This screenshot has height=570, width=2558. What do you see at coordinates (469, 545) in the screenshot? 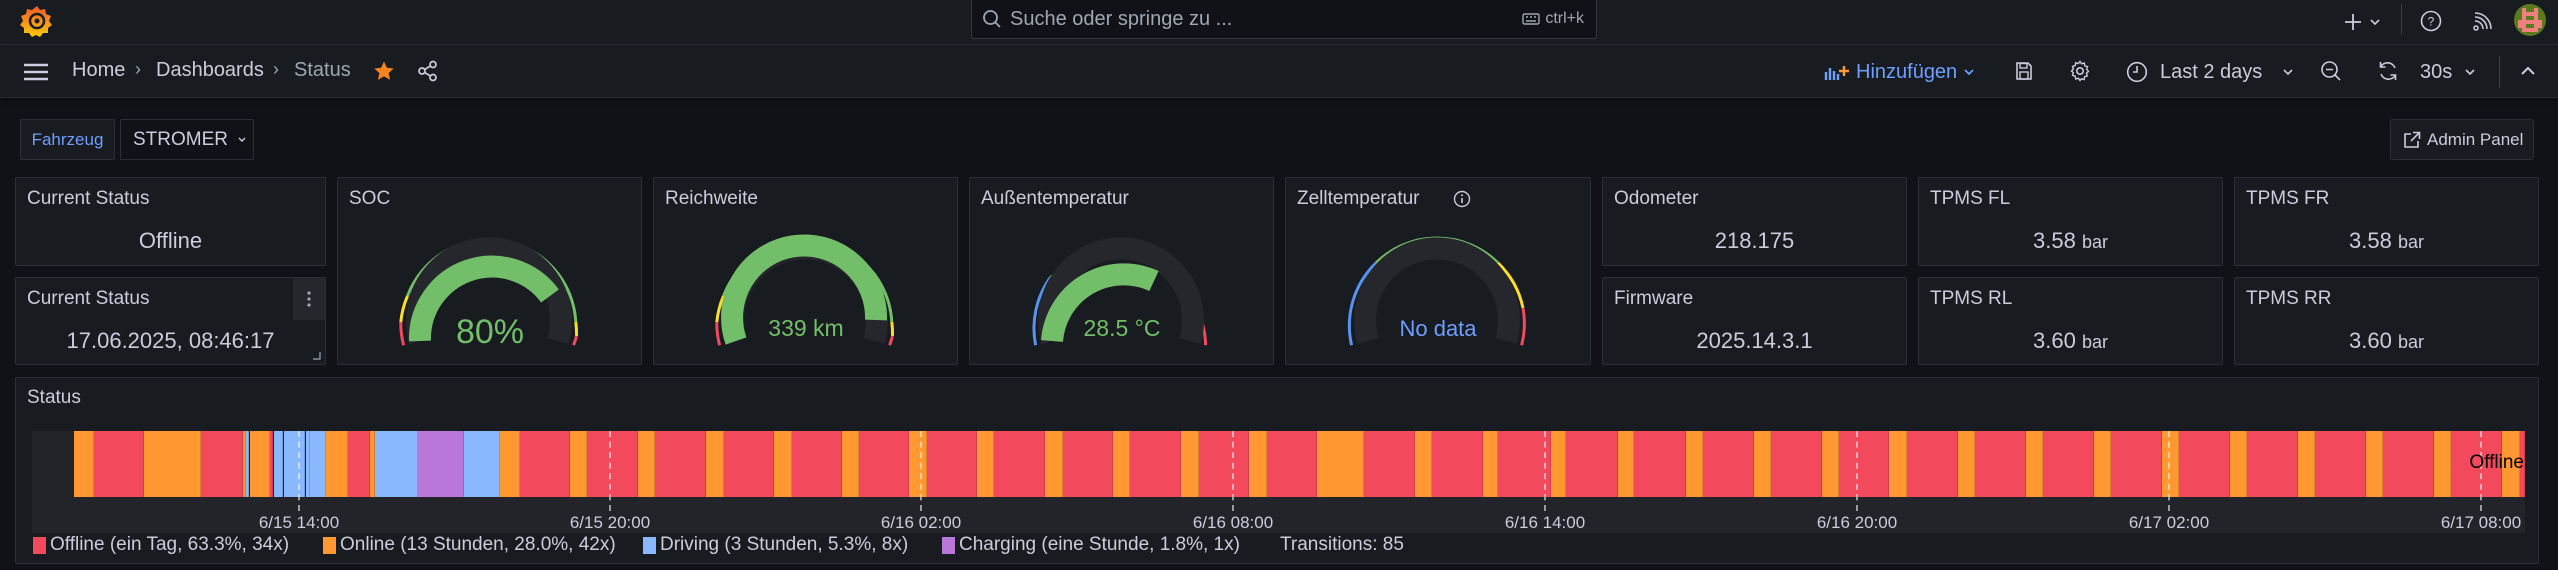
I see `legend-item-online: Online (13 Stunden, 28.0%, 42x)` at bounding box center [469, 545].